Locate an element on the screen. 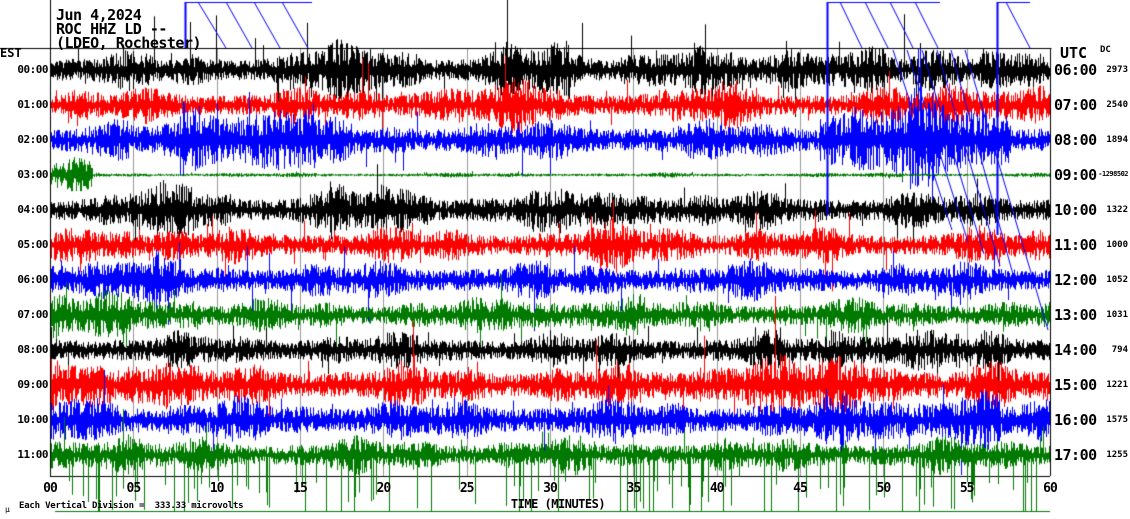  est-label-04:00: 04:00 is located at coordinates (32, 209).